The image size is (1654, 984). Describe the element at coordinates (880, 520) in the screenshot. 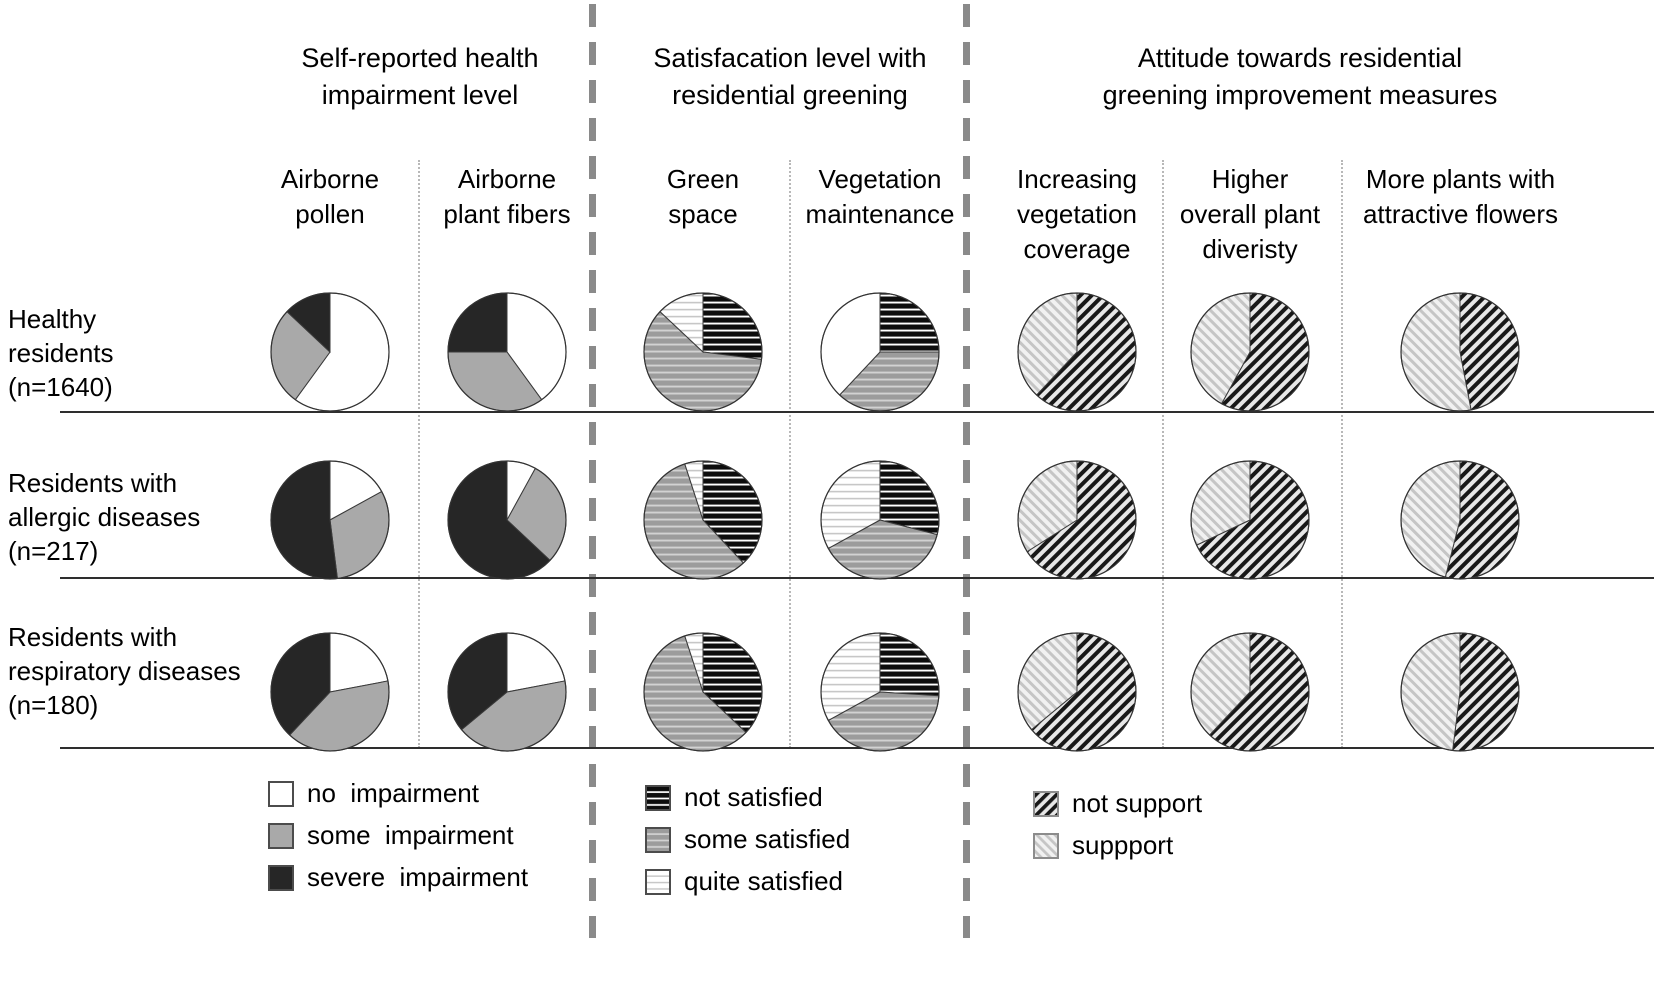

I see `pie-vegetation-maintenance-row2` at that location.